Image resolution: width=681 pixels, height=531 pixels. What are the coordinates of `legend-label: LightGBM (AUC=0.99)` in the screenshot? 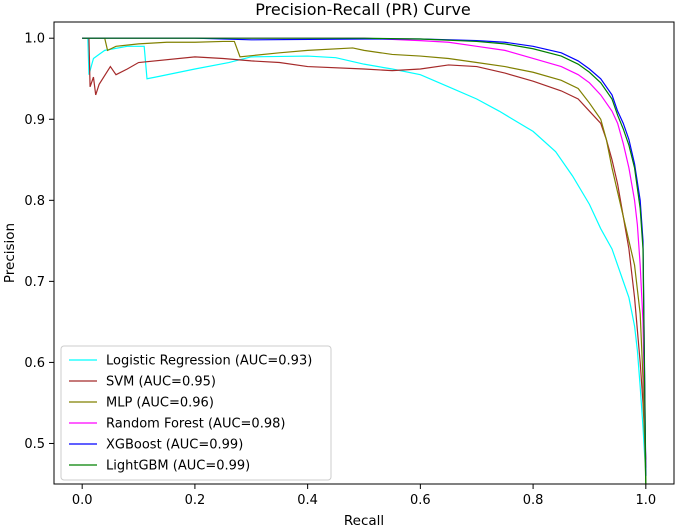 It's located at (178, 466).